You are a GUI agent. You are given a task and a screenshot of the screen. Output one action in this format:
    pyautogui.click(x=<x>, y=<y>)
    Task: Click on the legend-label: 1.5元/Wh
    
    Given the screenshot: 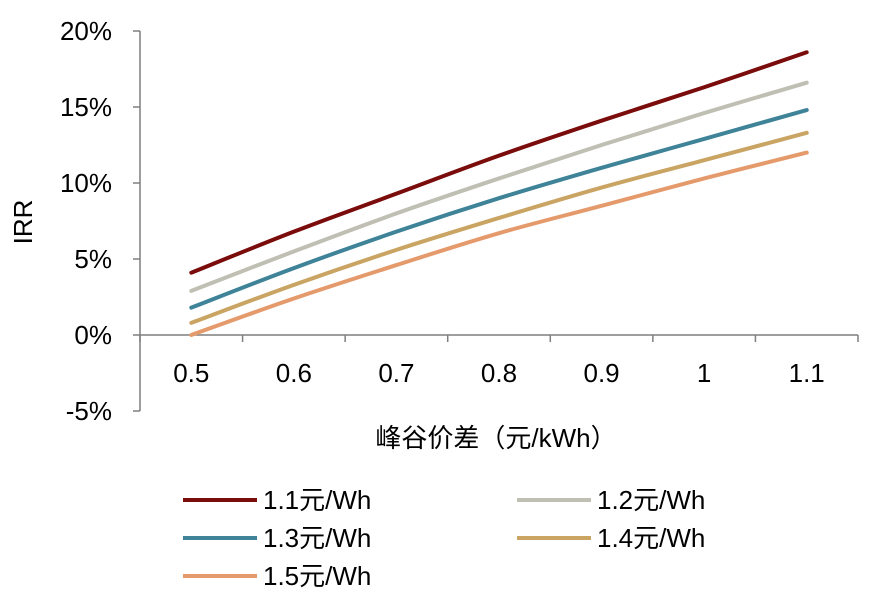 What is the action you would take?
    pyautogui.click(x=317, y=576)
    